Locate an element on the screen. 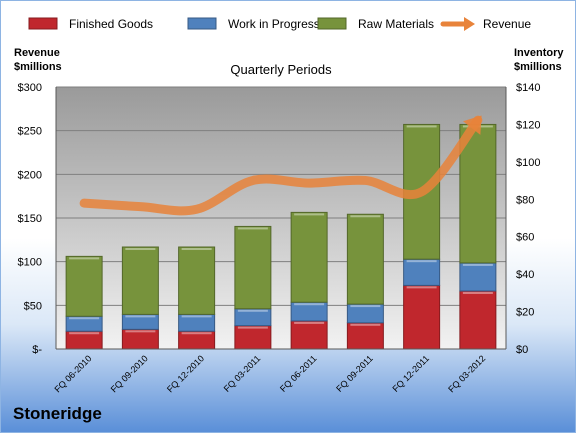  legend-swatch-raw-materials is located at coordinates (332, 23).